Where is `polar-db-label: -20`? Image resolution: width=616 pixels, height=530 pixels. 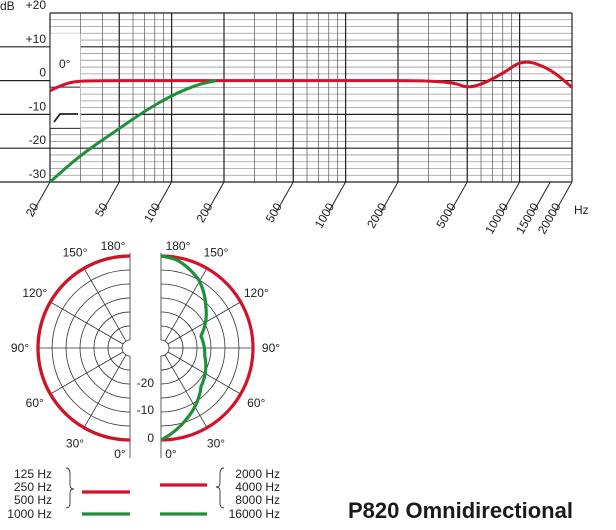 polar-db-label: -20 is located at coordinates (146, 383).